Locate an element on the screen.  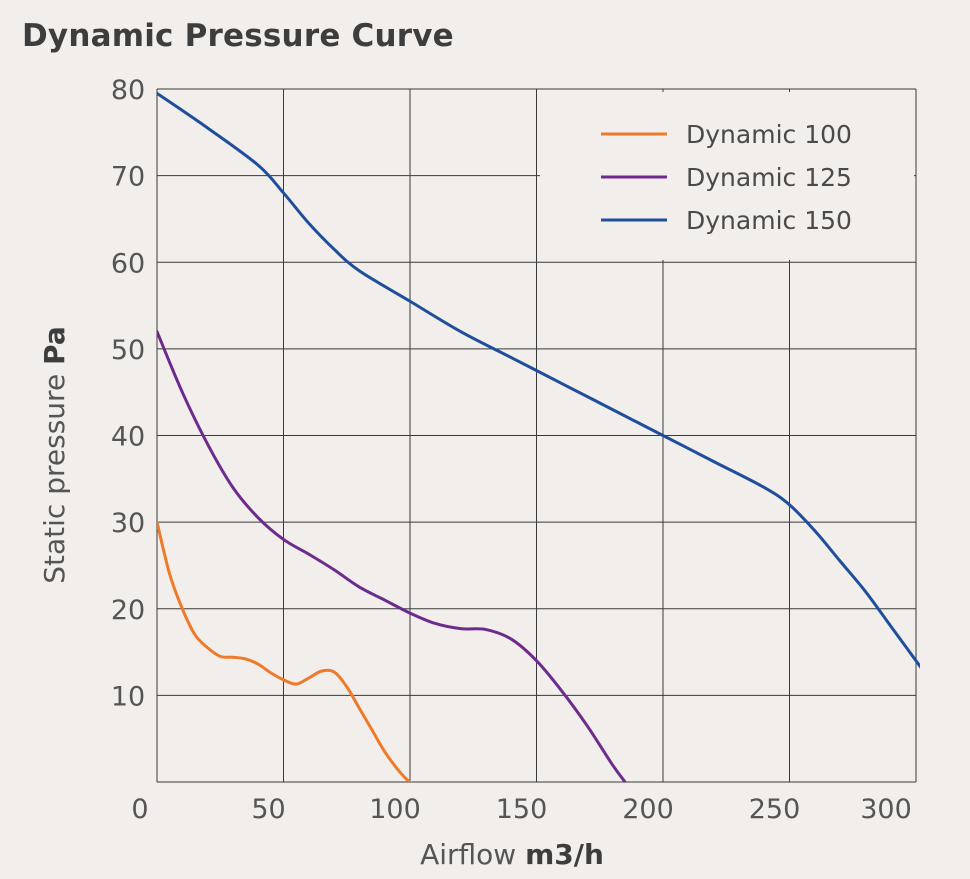
legend: Dynamic 100 Dynamic 125 Dynamic 150 is located at coordinates (726, 177).